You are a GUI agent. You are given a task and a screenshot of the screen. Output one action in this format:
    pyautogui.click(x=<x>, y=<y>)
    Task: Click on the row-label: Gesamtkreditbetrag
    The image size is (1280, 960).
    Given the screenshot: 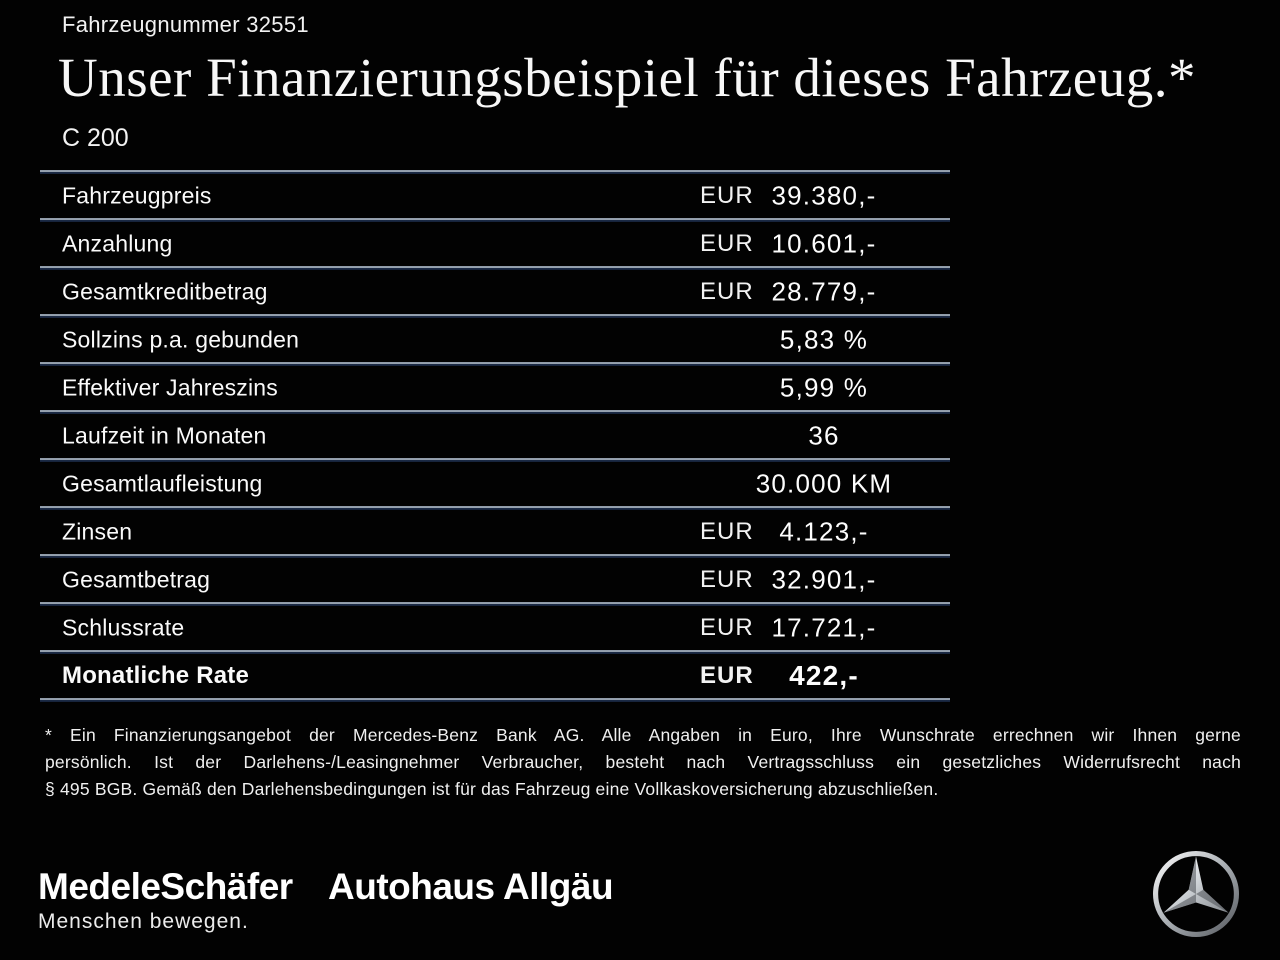 What is the action you would take?
    pyautogui.click(x=165, y=291)
    